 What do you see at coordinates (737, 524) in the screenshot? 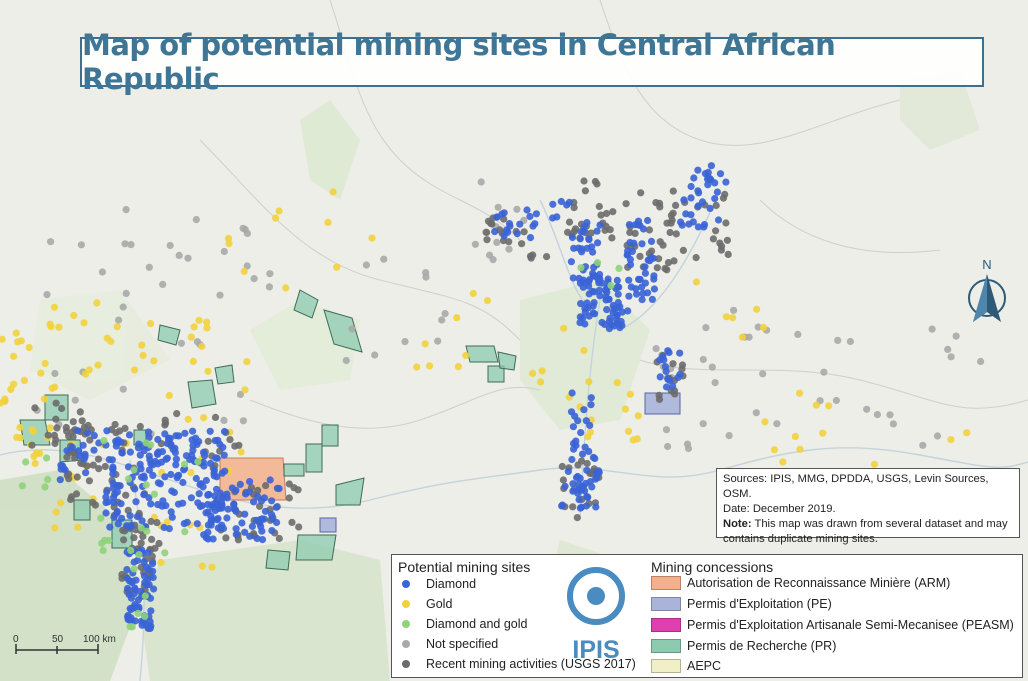
I see `note-label: Note:` at bounding box center [737, 524].